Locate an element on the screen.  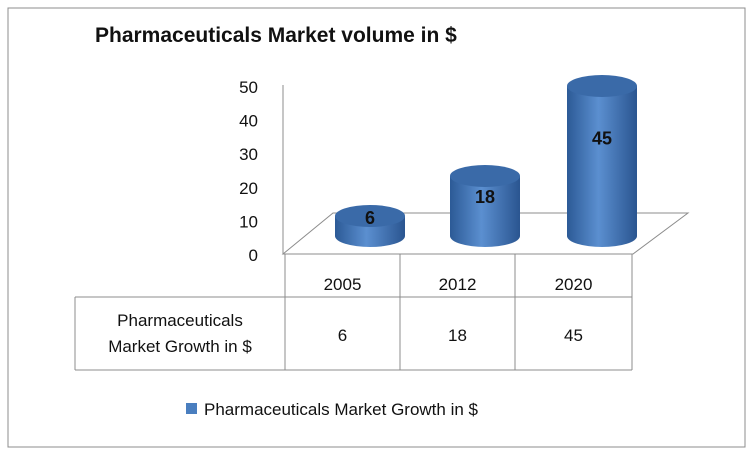
y-tick-label: 0 is located at coordinates (253, 255).